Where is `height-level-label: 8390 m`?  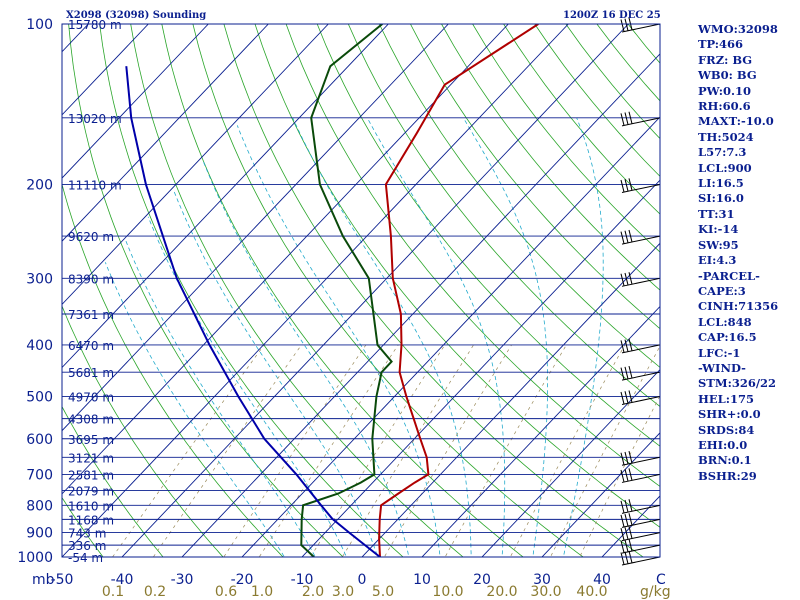
height-level-label: 8390 m is located at coordinates (91, 279).